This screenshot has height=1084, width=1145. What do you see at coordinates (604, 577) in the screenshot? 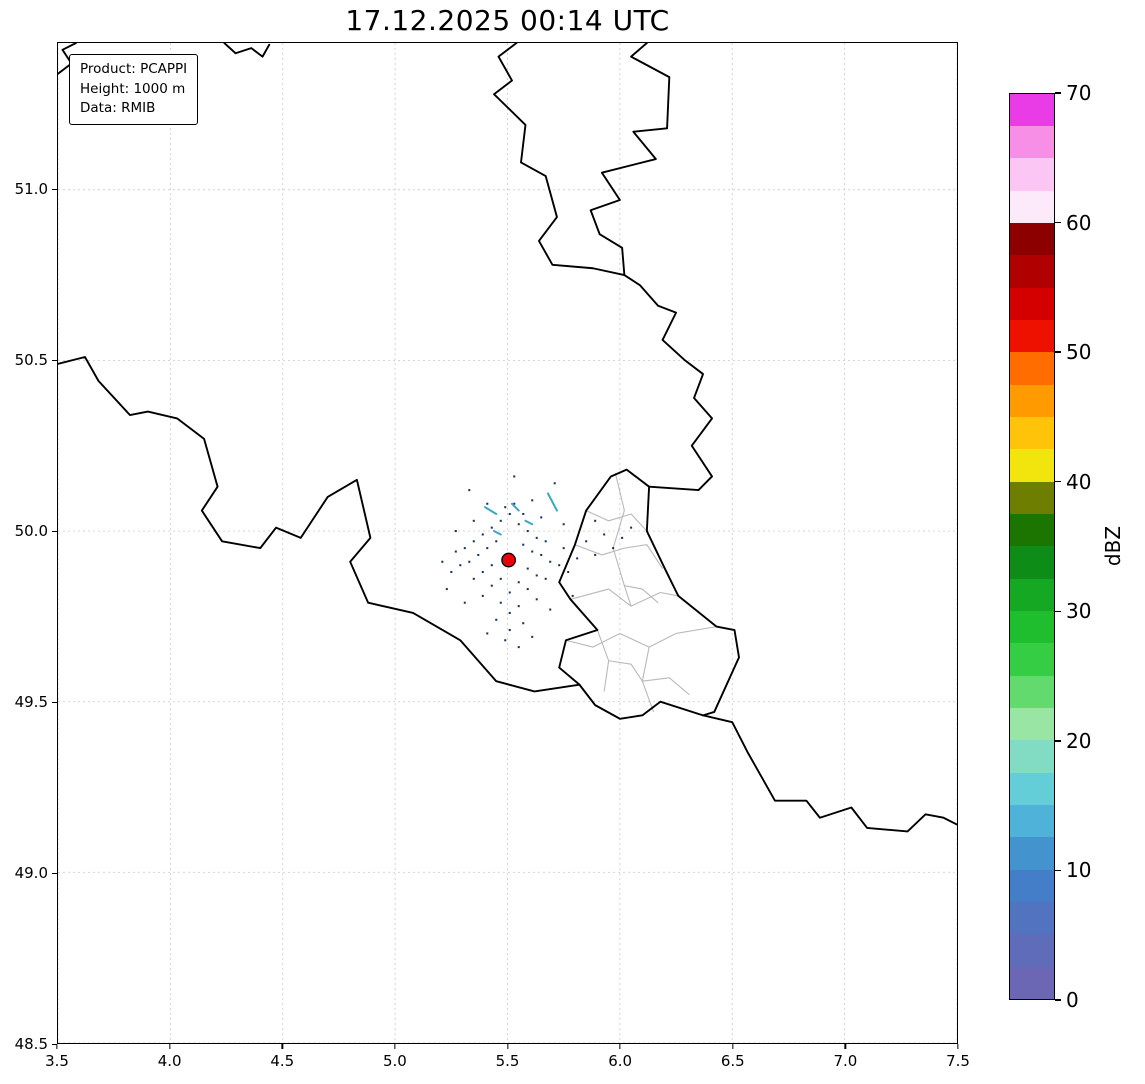
I see `border-belgium-luxembourg` at bounding box center [604, 577].